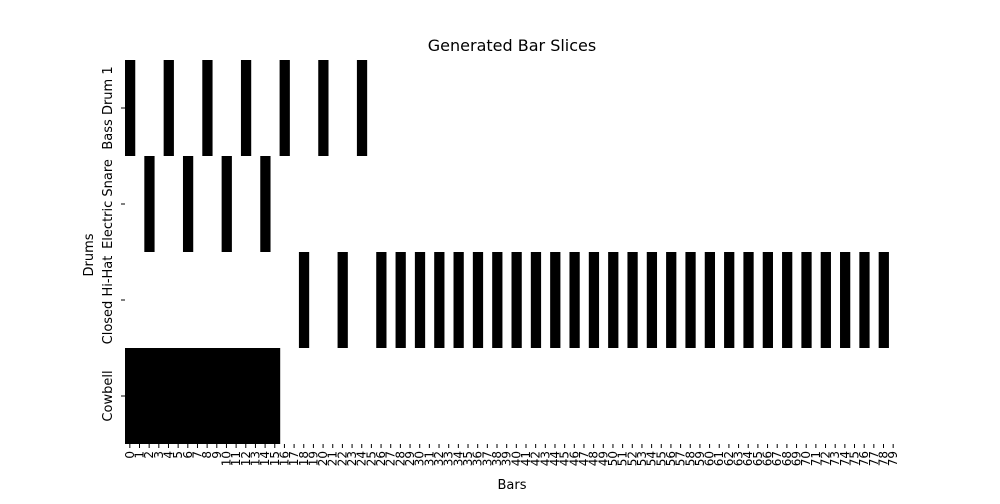 The width and height of the screenshot is (1000, 504). I want to click on chart-title: Generated Bar Slices, so click(512, 45).